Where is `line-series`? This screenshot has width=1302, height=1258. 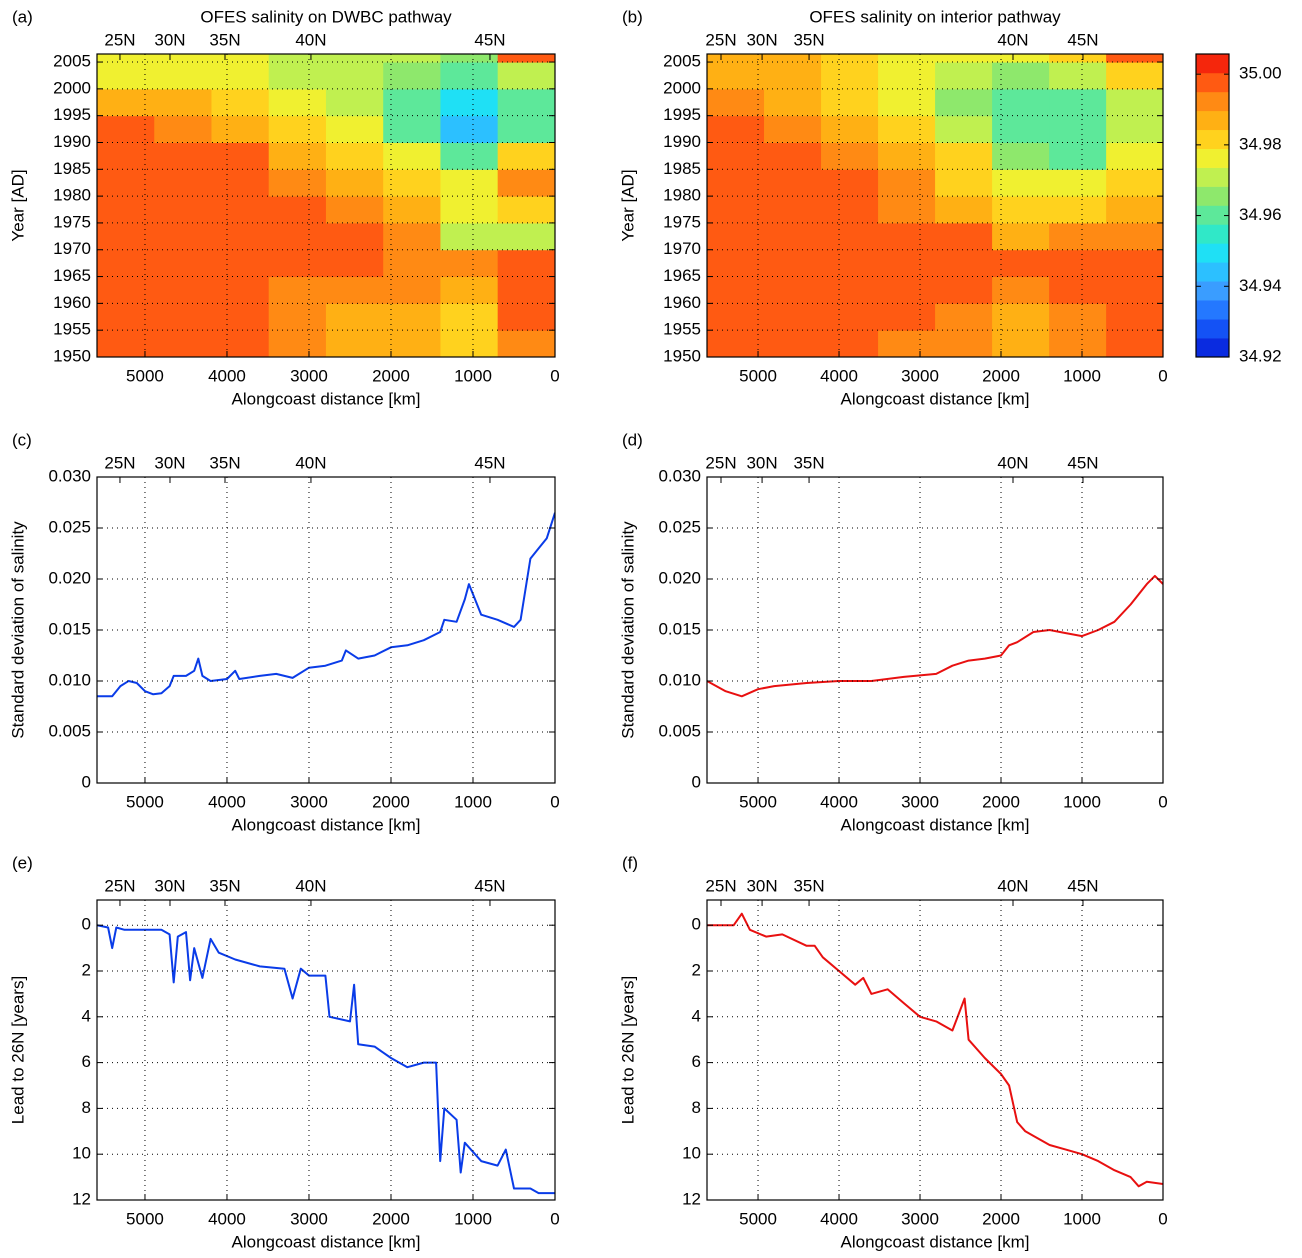 line-series is located at coordinates (326, 1059).